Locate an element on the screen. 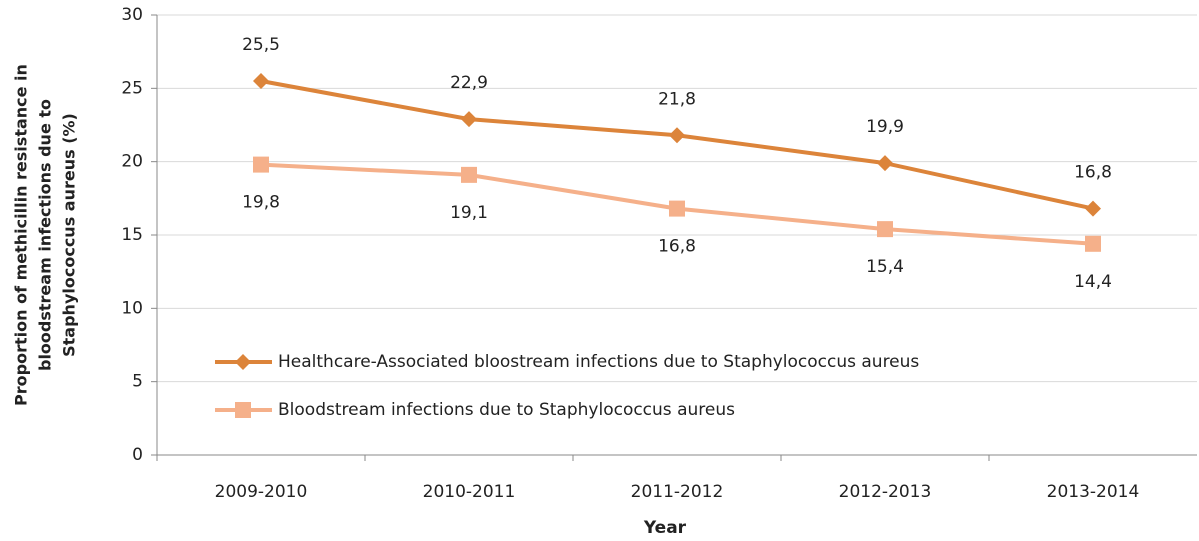 The width and height of the screenshot is (1199, 541). y-tick-label: 20 is located at coordinates (132, 162).